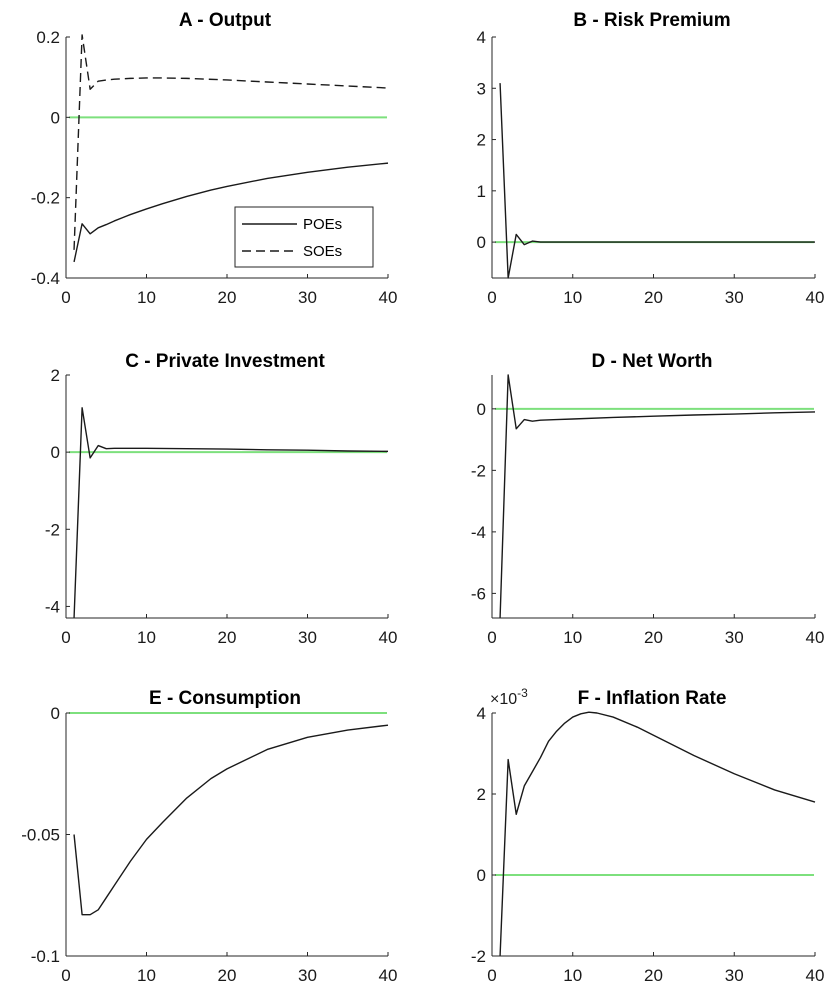 The height and width of the screenshot is (991, 829). What do you see at coordinates (45, 956) in the screenshot?
I see `consumption-y-tick-label: -0.1` at bounding box center [45, 956].